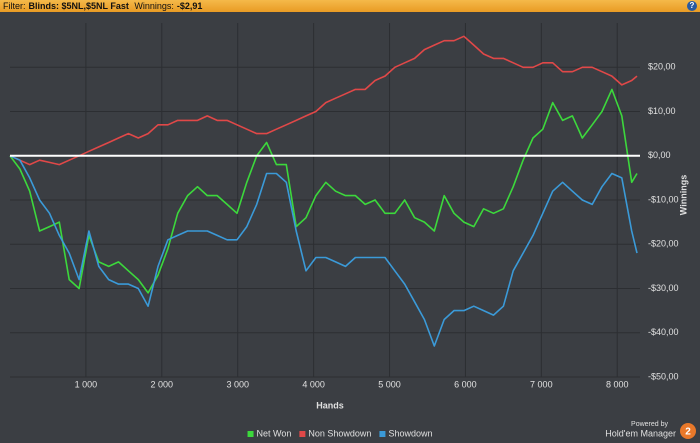 The width and height of the screenshot is (700, 443). What do you see at coordinates (649, 424) in the screenshot?
I see `powered-by: Powered by` at bounding box center [649, 424].